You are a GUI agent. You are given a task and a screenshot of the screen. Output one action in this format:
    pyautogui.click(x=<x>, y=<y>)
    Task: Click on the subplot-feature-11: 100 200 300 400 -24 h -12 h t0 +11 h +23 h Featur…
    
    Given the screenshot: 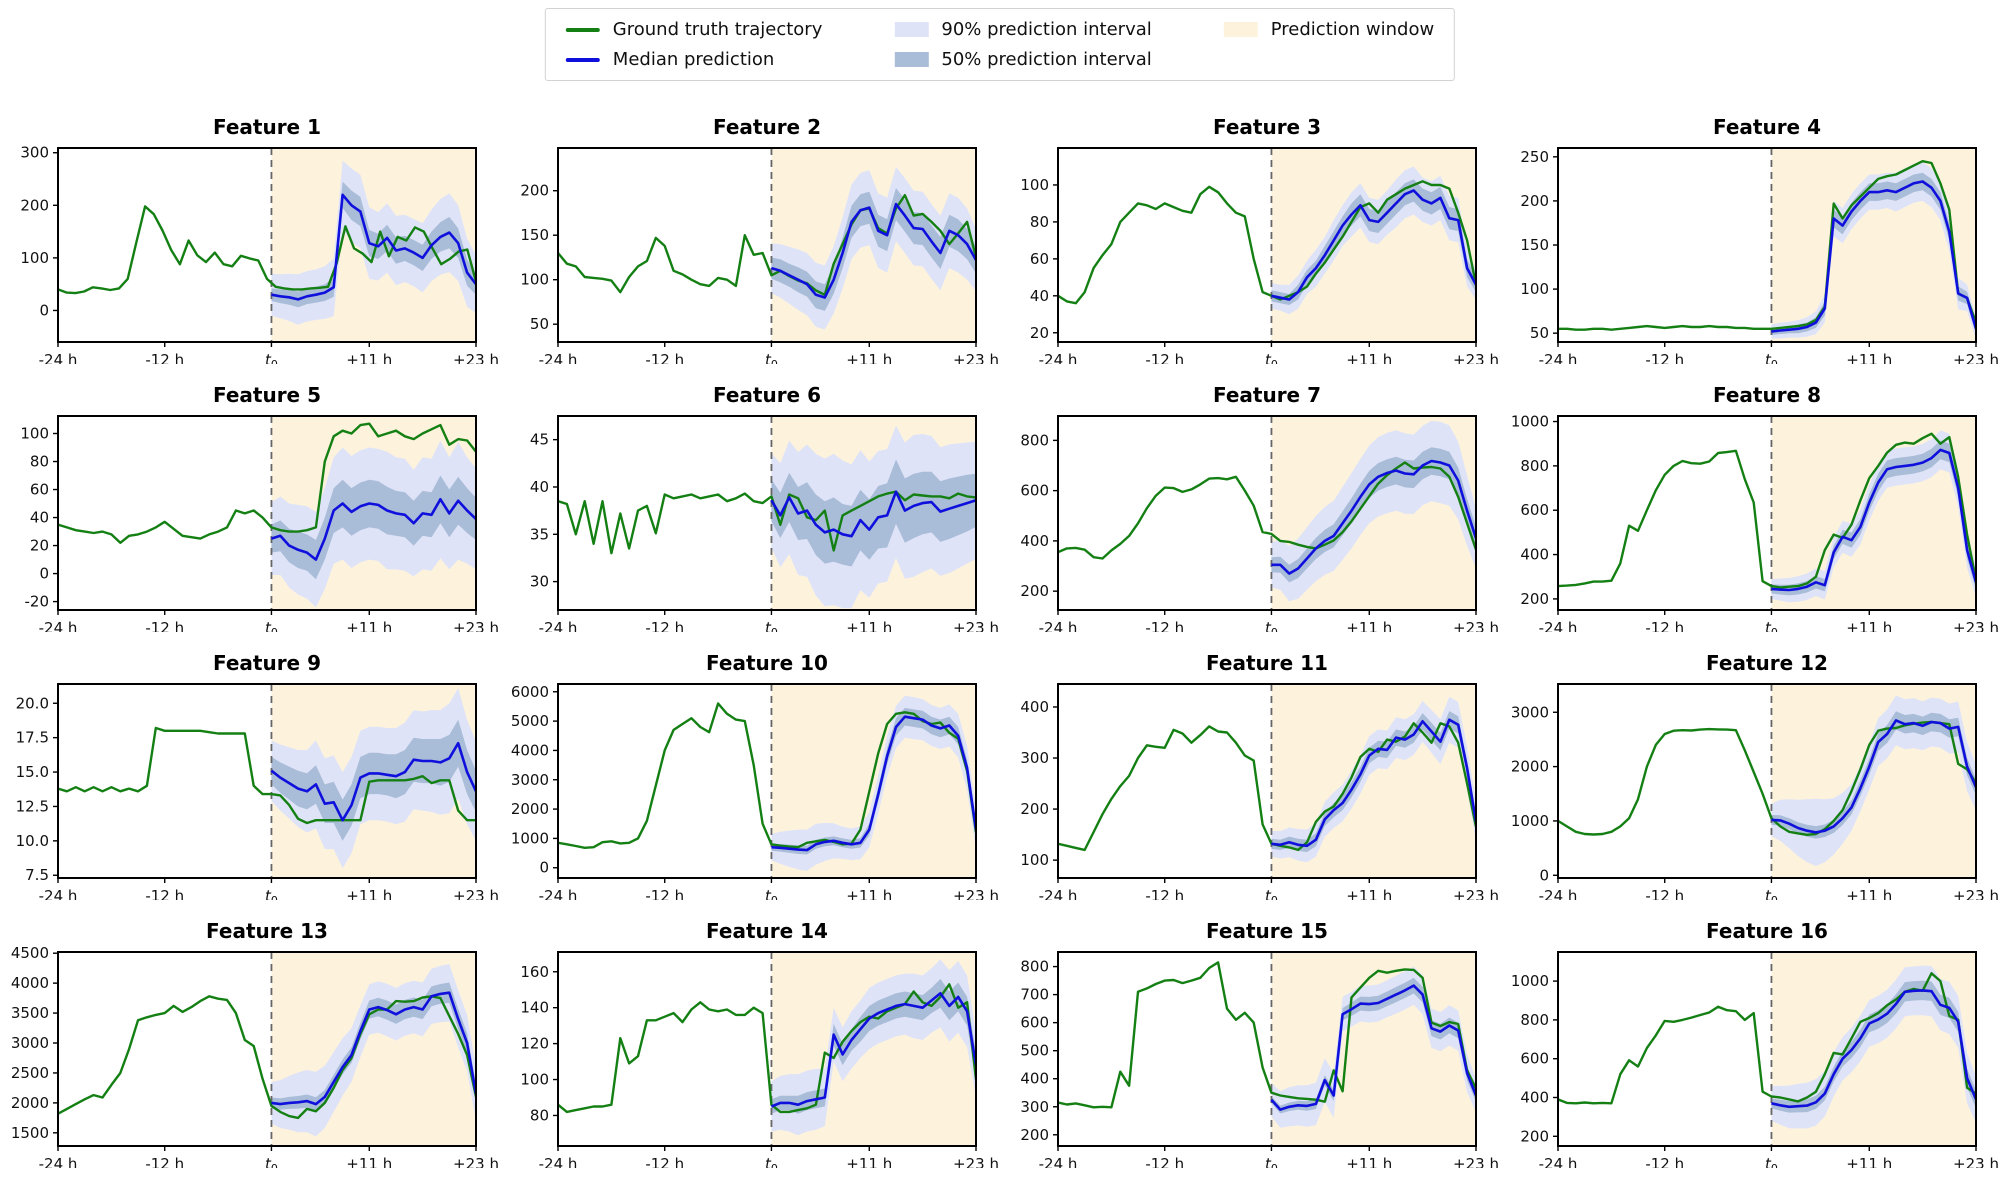 What is the action you would take?
    pyautogui.click(x=1250, y=769)
    